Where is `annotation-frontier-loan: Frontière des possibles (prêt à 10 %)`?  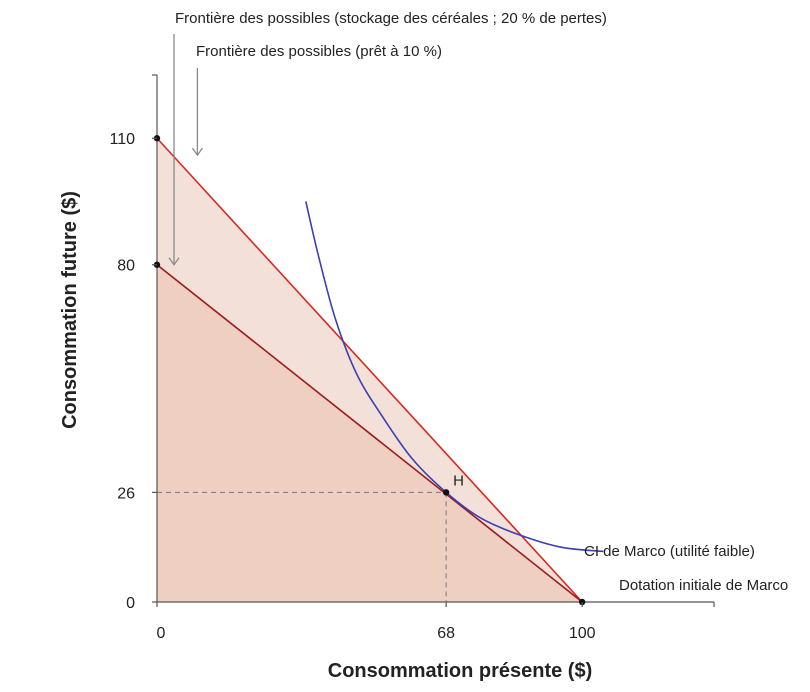 annotation-frontier-loan: Frontière des possibles (prêt à 10 %) is located at coordinates (319, 51).